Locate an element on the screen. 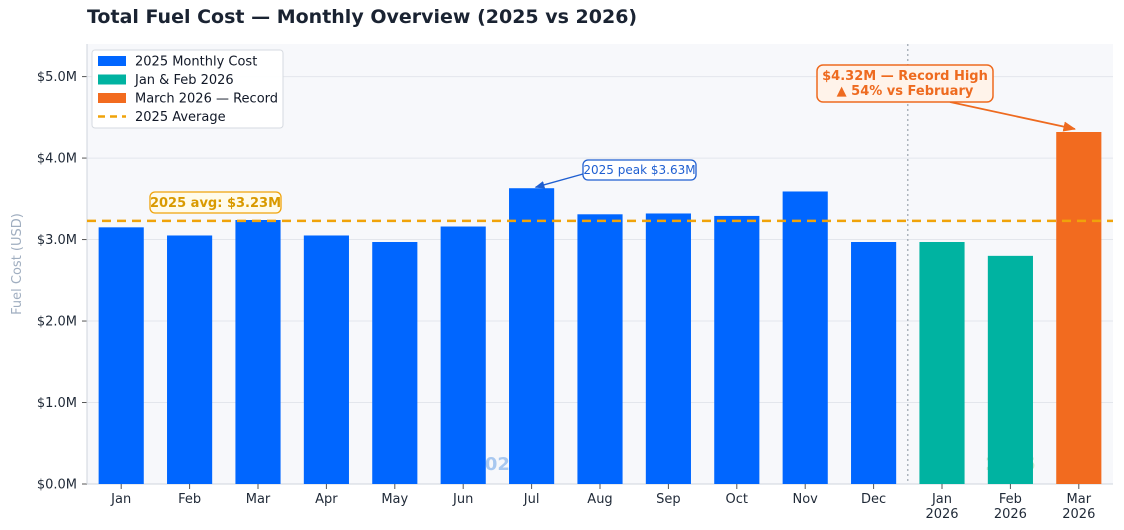 This screenshot has height=530, width=1124. bar-mar-2026 is located at coordinates (1079, 308).